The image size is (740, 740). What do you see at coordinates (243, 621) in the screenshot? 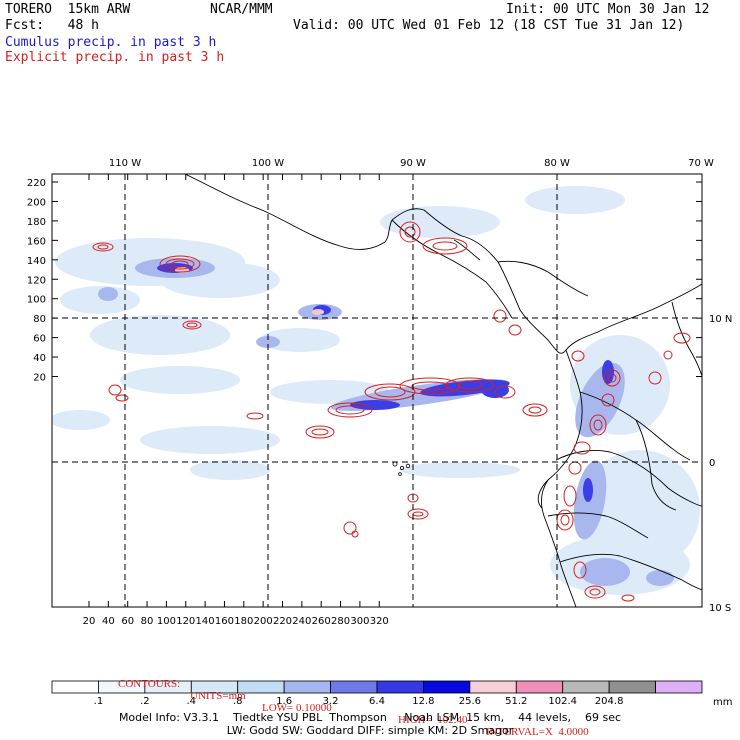
I see `x-tick-label: 180` at bounding box center [243, 621].